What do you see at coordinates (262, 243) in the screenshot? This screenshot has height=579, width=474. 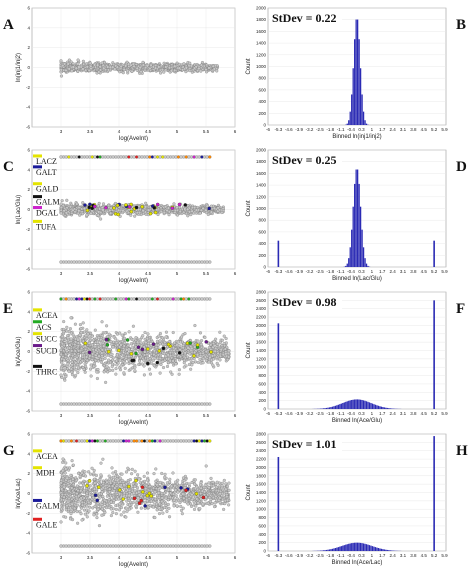 I see `y-tick-label: 400` at bounding box center [262, 243].